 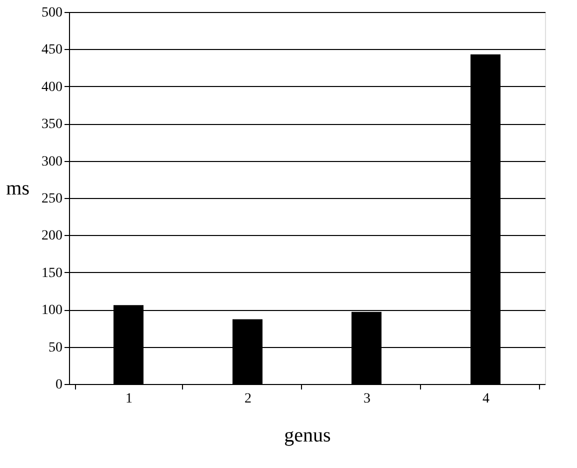 What do you see at coordinates (55, 348) in the screenshot?
I see `y-tick-label: 50` at bounding box center [55, 348].